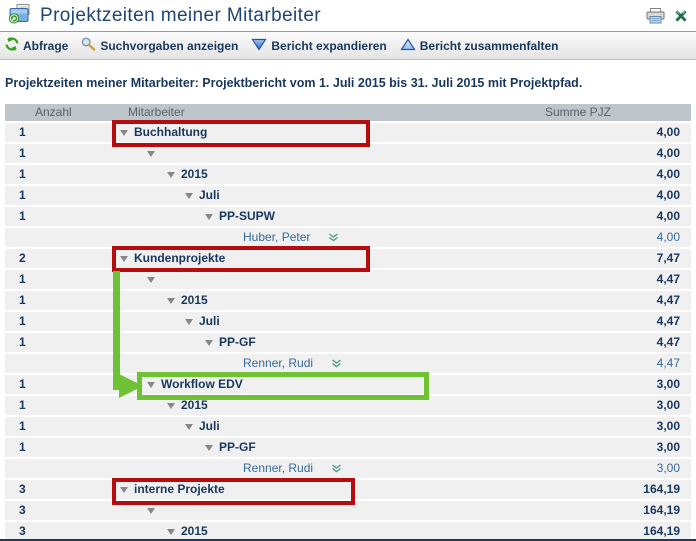 This screenshot has width=696, height=541. I want to click on table-row: 1 2015 4,00, so click(348, 174).